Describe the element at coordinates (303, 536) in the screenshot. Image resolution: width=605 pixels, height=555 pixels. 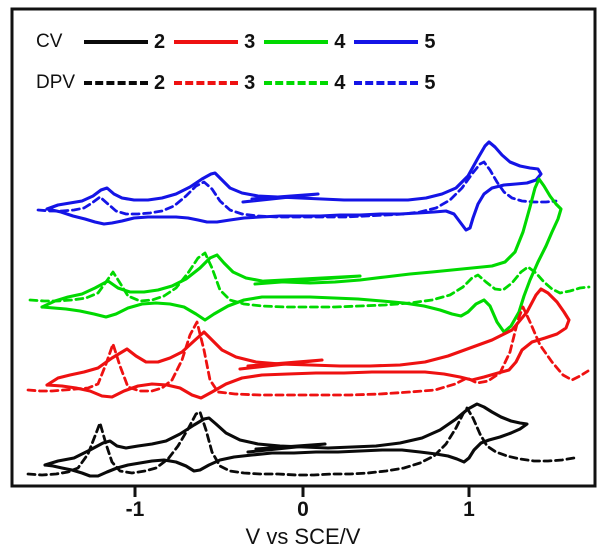
I see `x-axis-title: V vs SCE/V` at that location.